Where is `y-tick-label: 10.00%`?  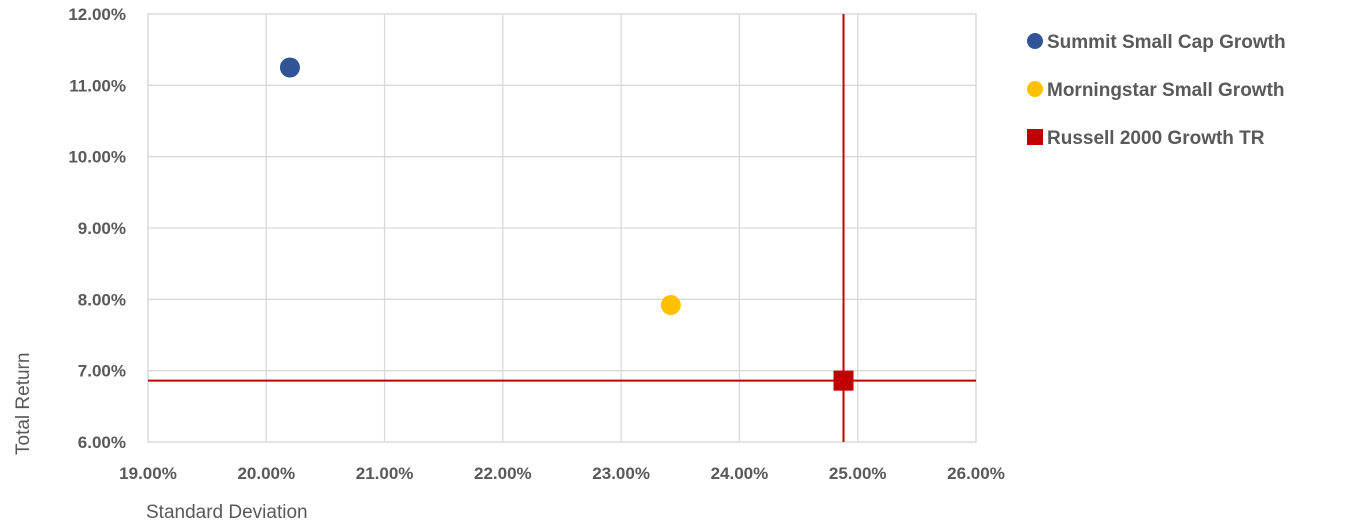
y-tick-label: 10.00% is located at coordinates (97, 157).